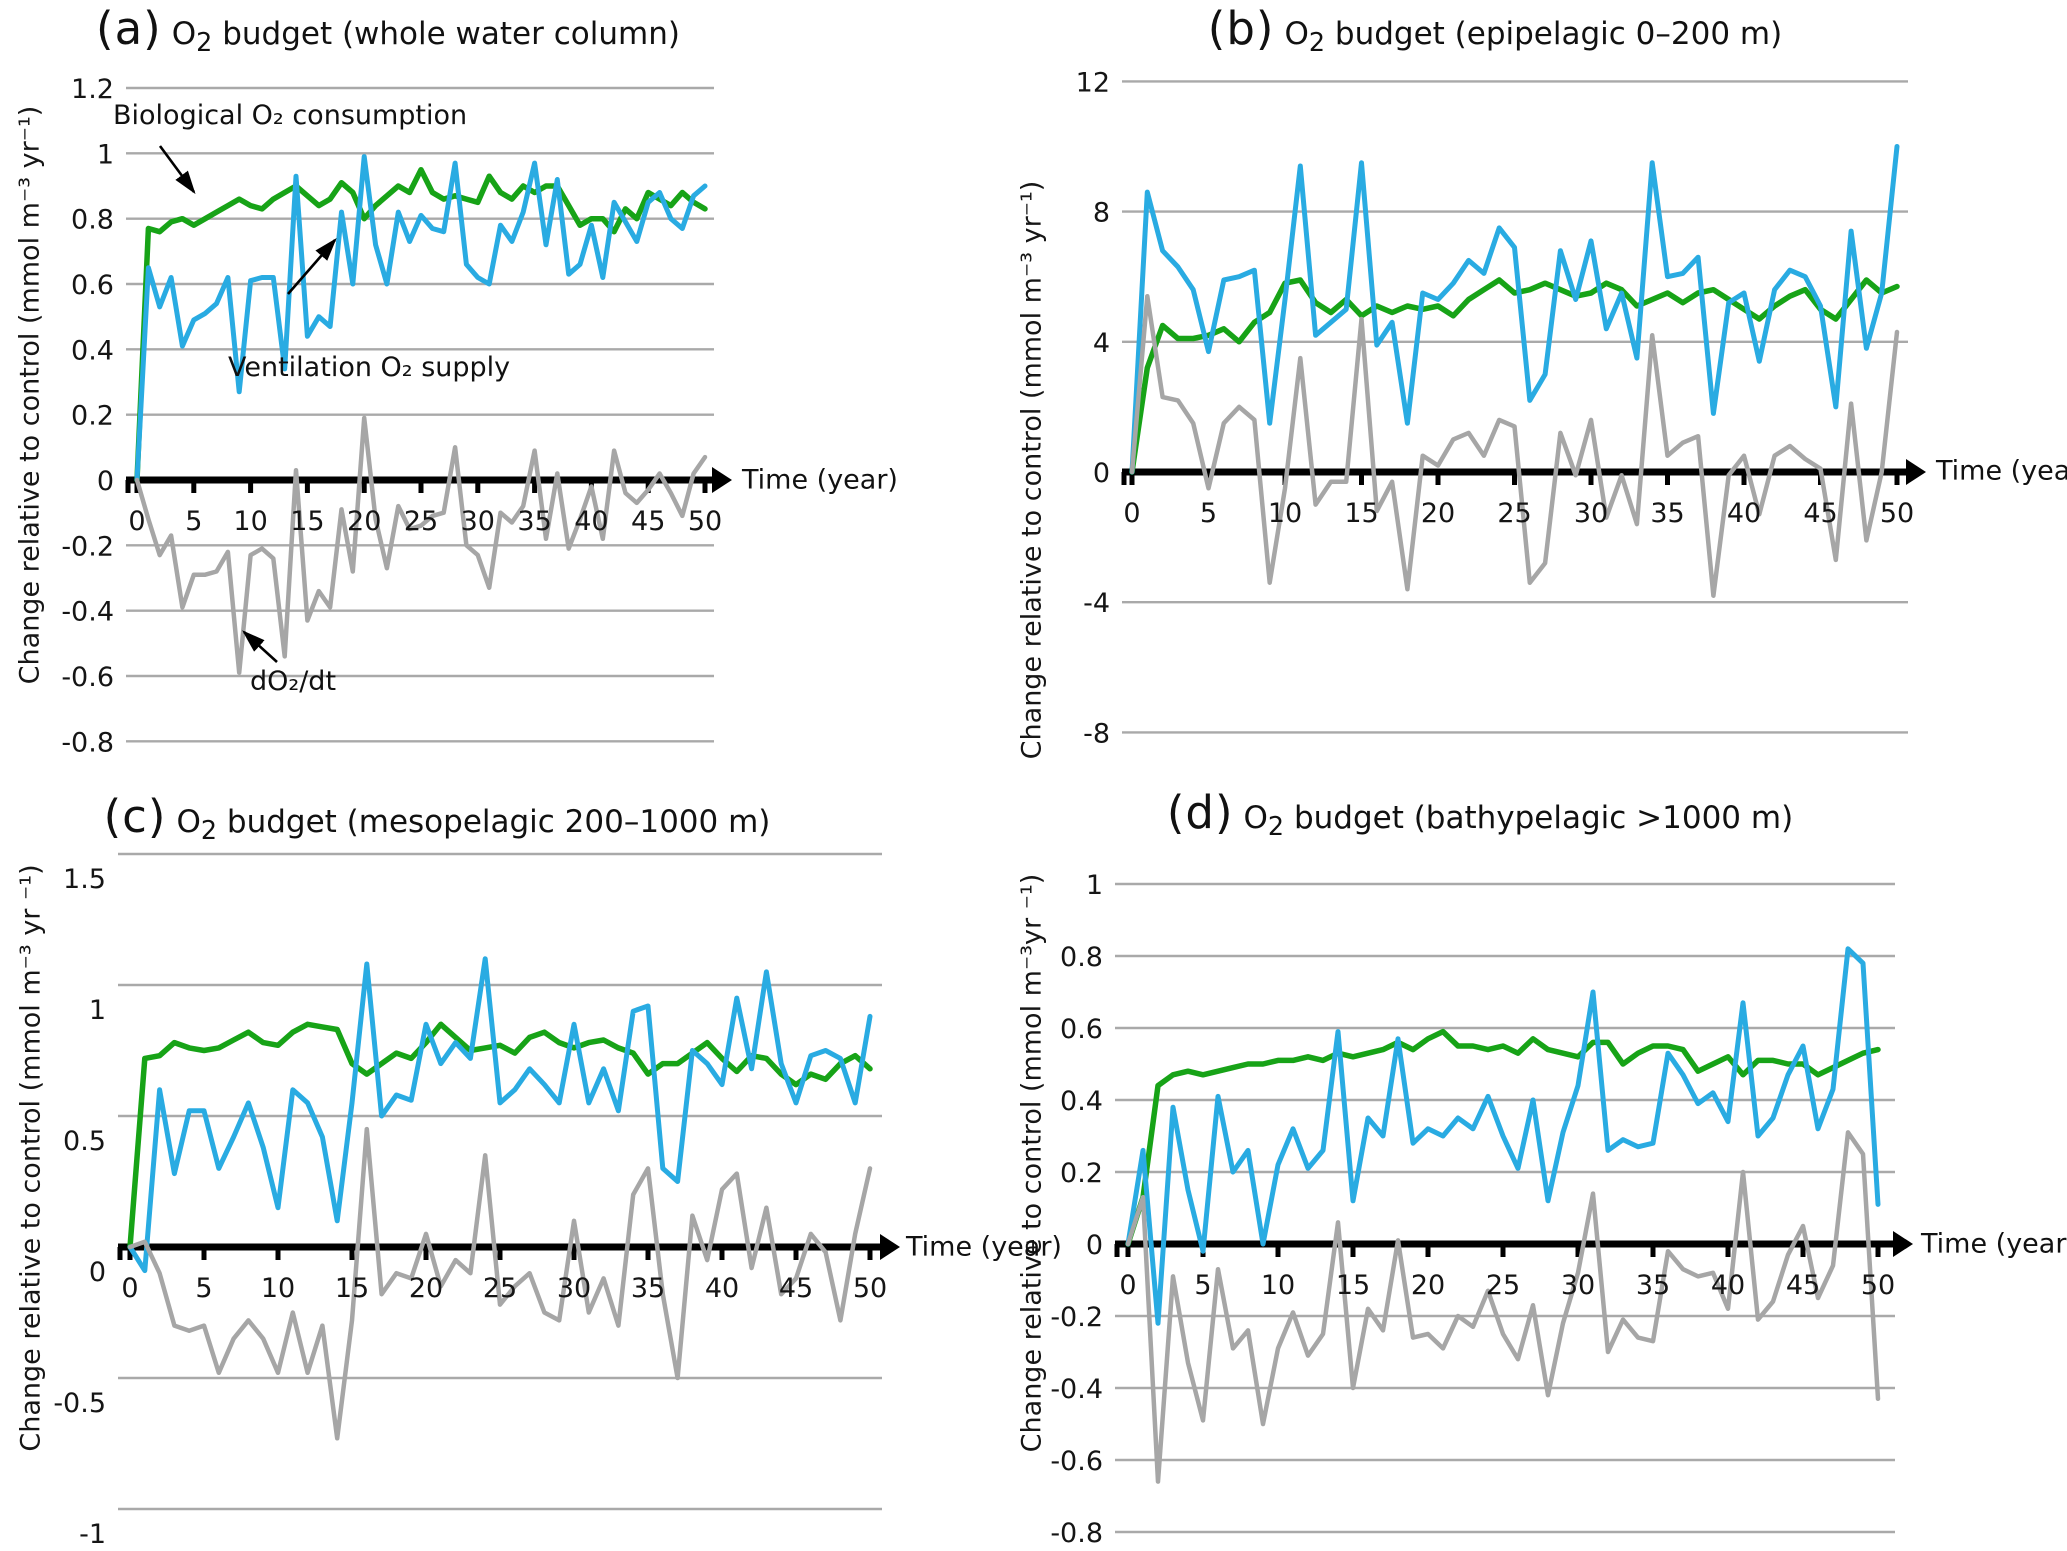 The height and width of the screenshot is (1551, 2067). I want to click on series-line-ventilation-panel-b, so click(1514, 309).